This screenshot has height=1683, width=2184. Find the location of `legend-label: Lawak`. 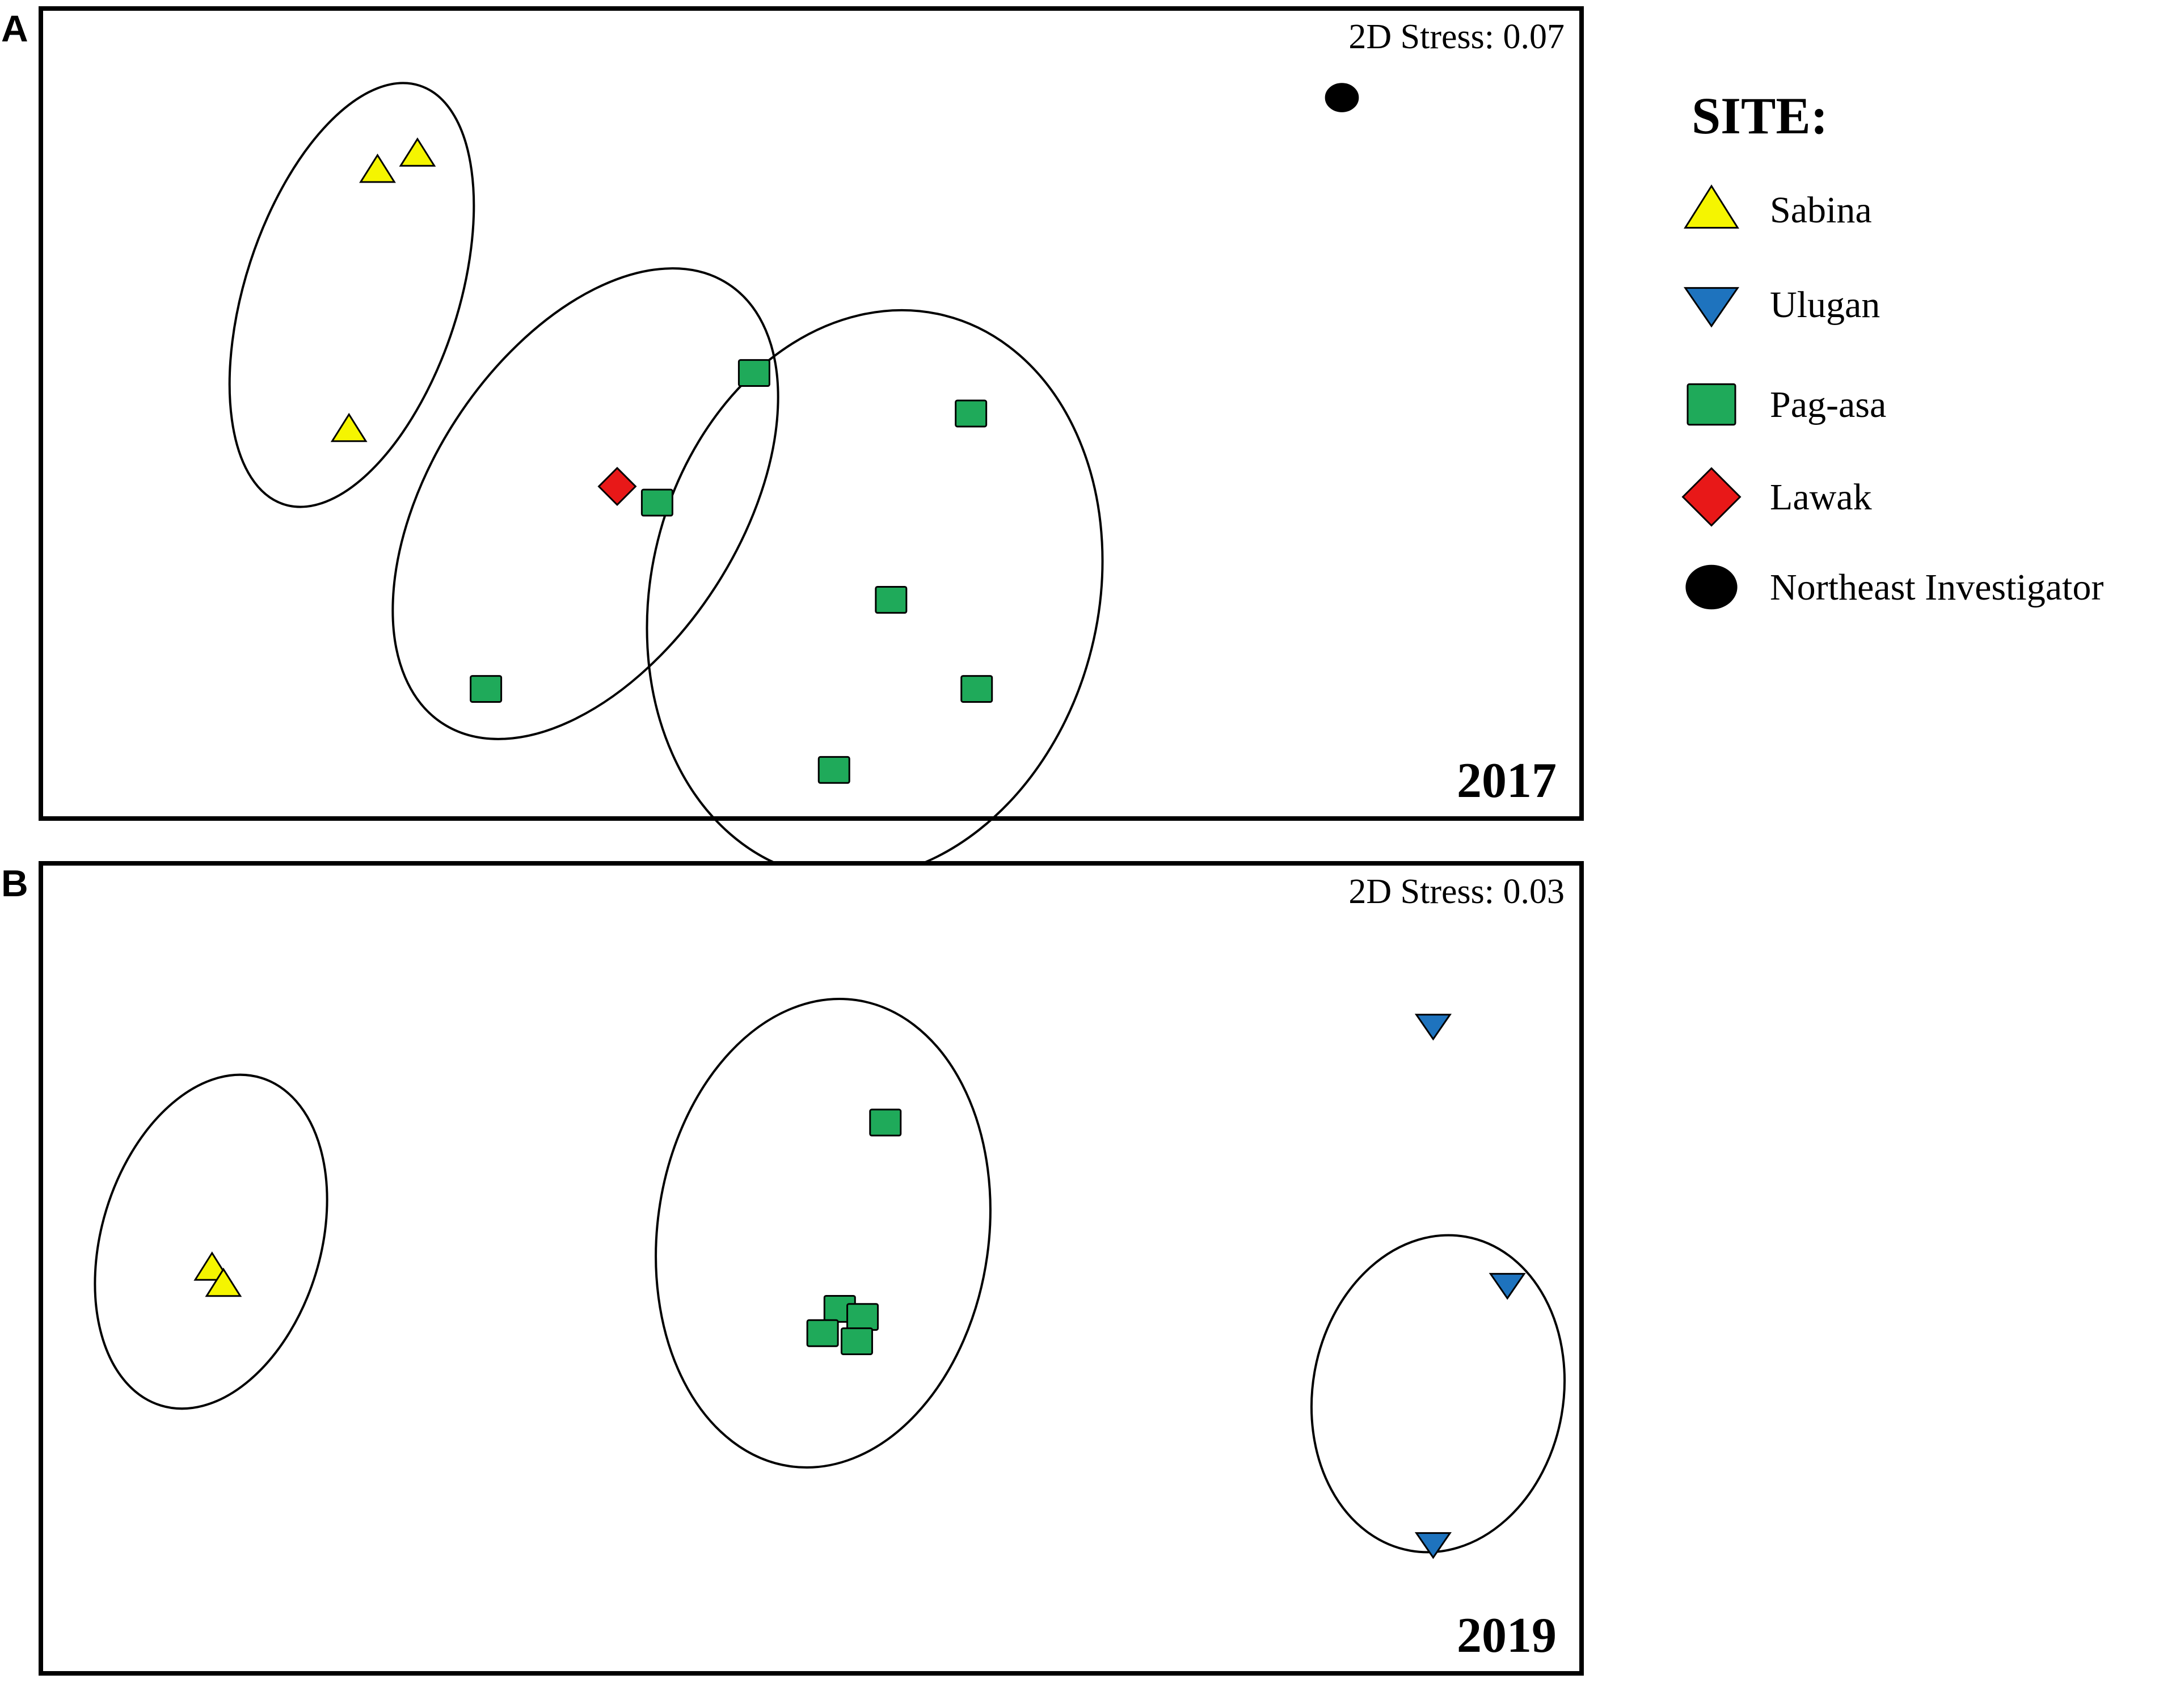

legend-label: Lawak is located at coordinates (1821, 497).